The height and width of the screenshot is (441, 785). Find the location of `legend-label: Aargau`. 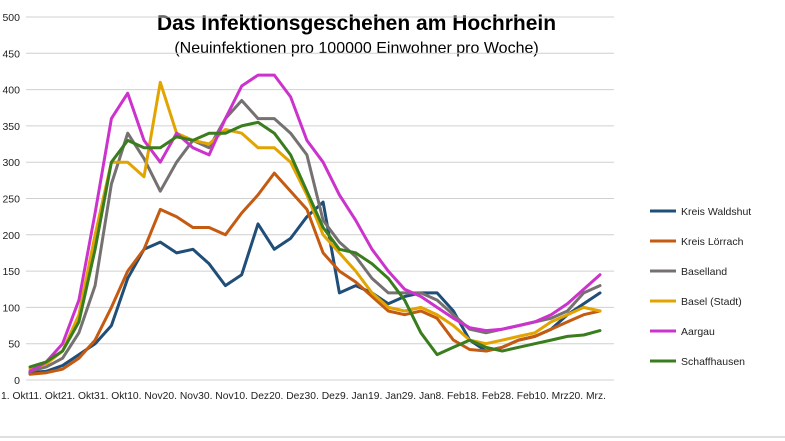

legend-label: Aargau is located at coordinates (698, 332).